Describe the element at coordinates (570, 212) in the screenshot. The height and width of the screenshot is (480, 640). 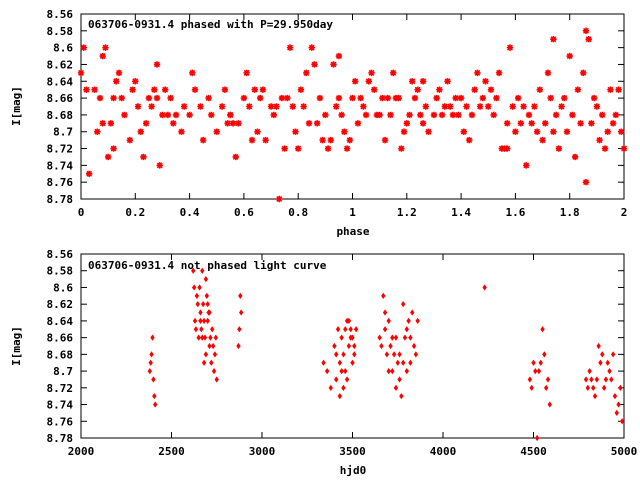
I see `phased-x-tick-label: 1.8` at that location.